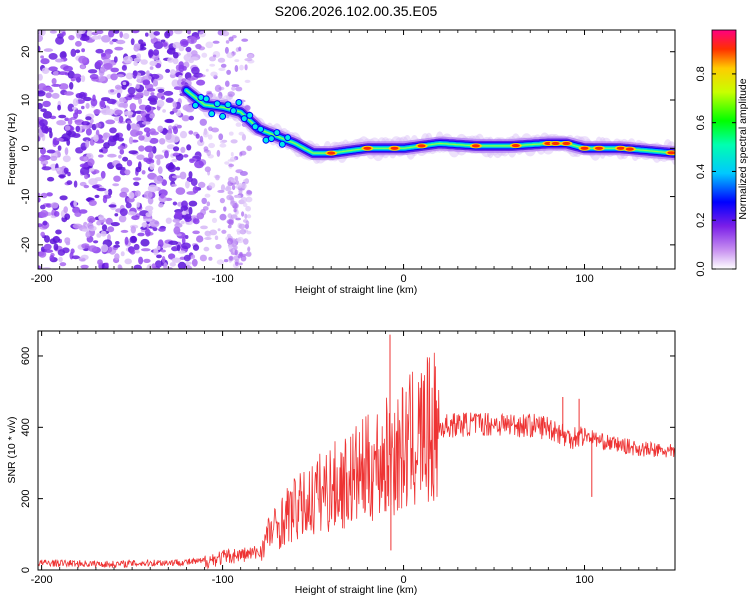 The width and height of the screenshot is (750, 600). I want to click on colorbar-ticks: 0.0 0.2 0.4 0.6 0.8, so click(715, 171).